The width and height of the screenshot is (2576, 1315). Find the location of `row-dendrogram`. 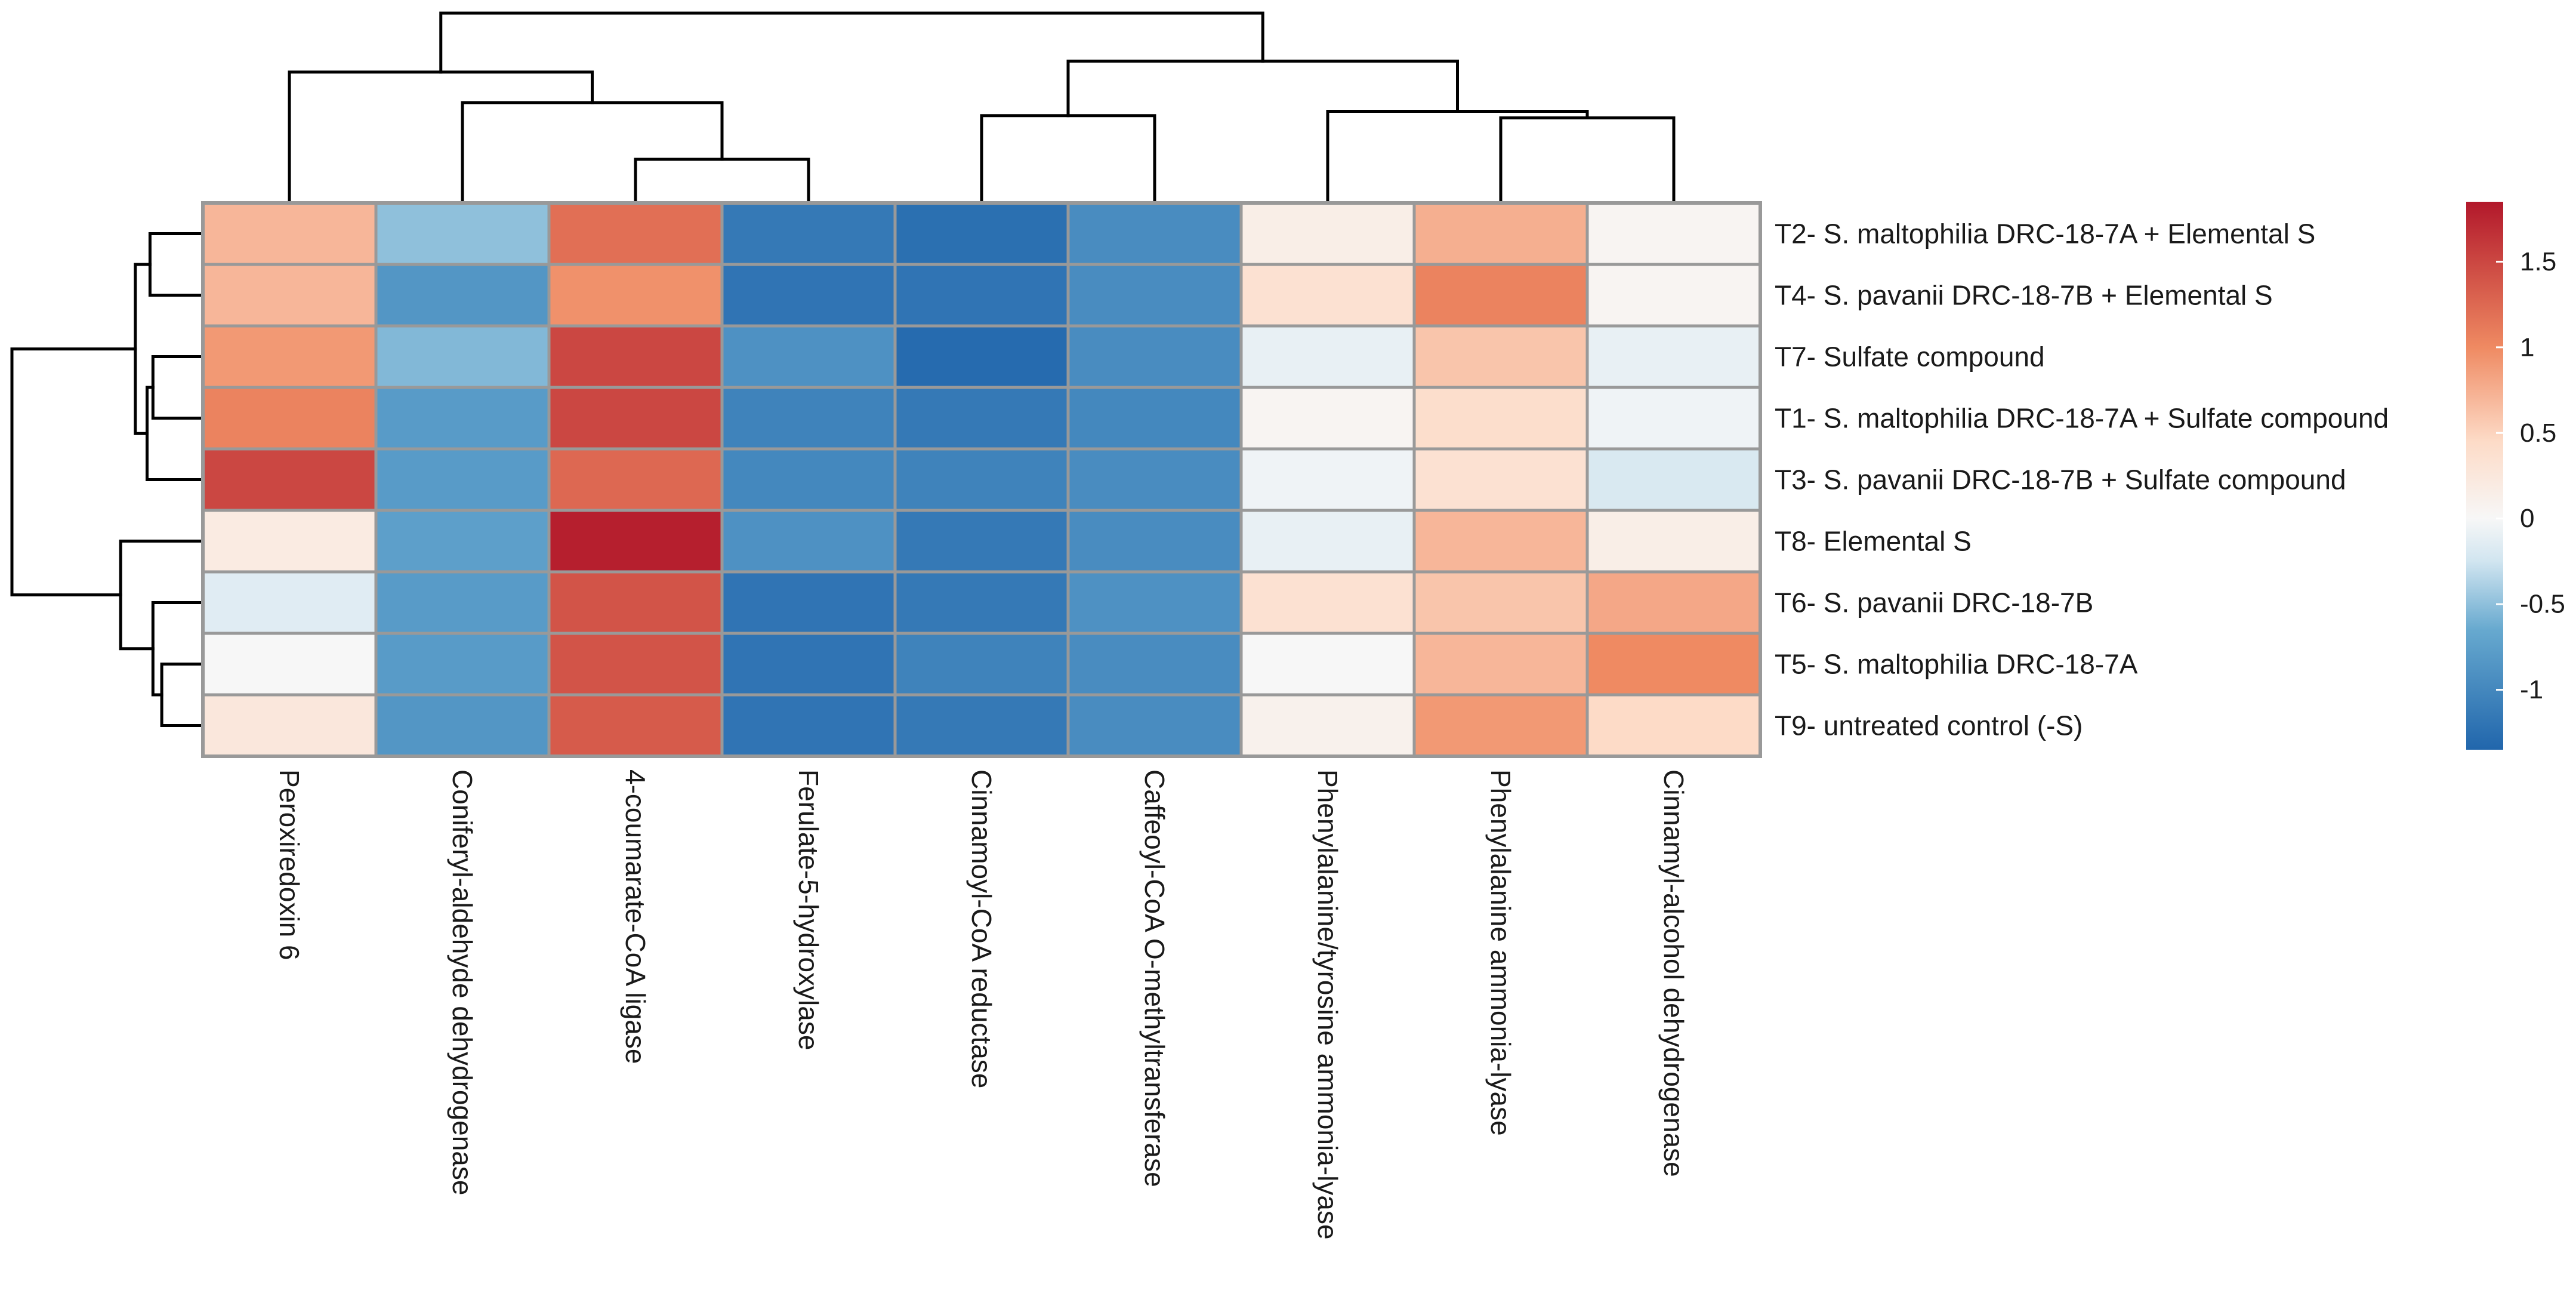

row-dendrogram is located at coordinates (108, 479).